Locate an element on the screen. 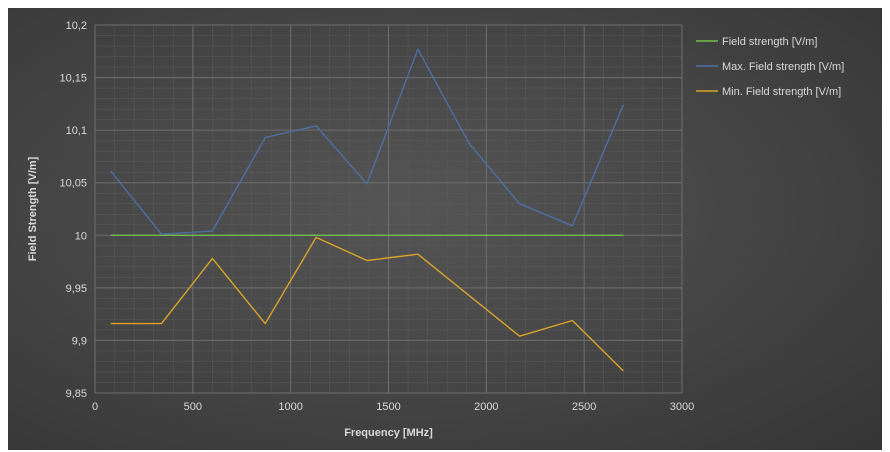 This screenshot has height=452, width=890. x-tick-label: 2000 is located at coordinates (486, 407).